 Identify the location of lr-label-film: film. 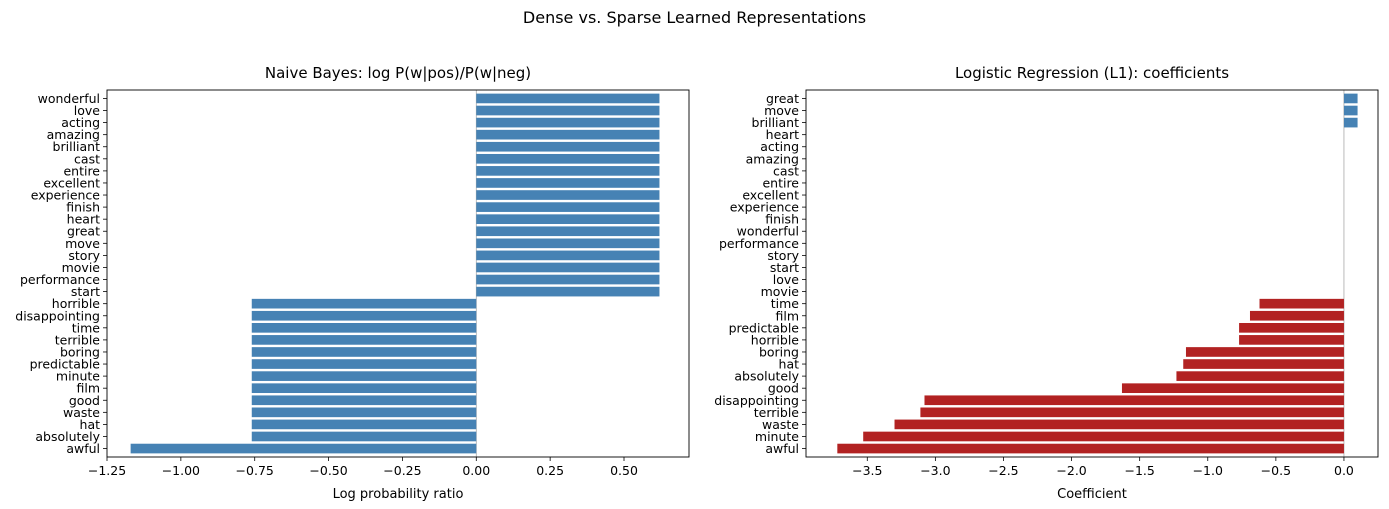
(787, 315).